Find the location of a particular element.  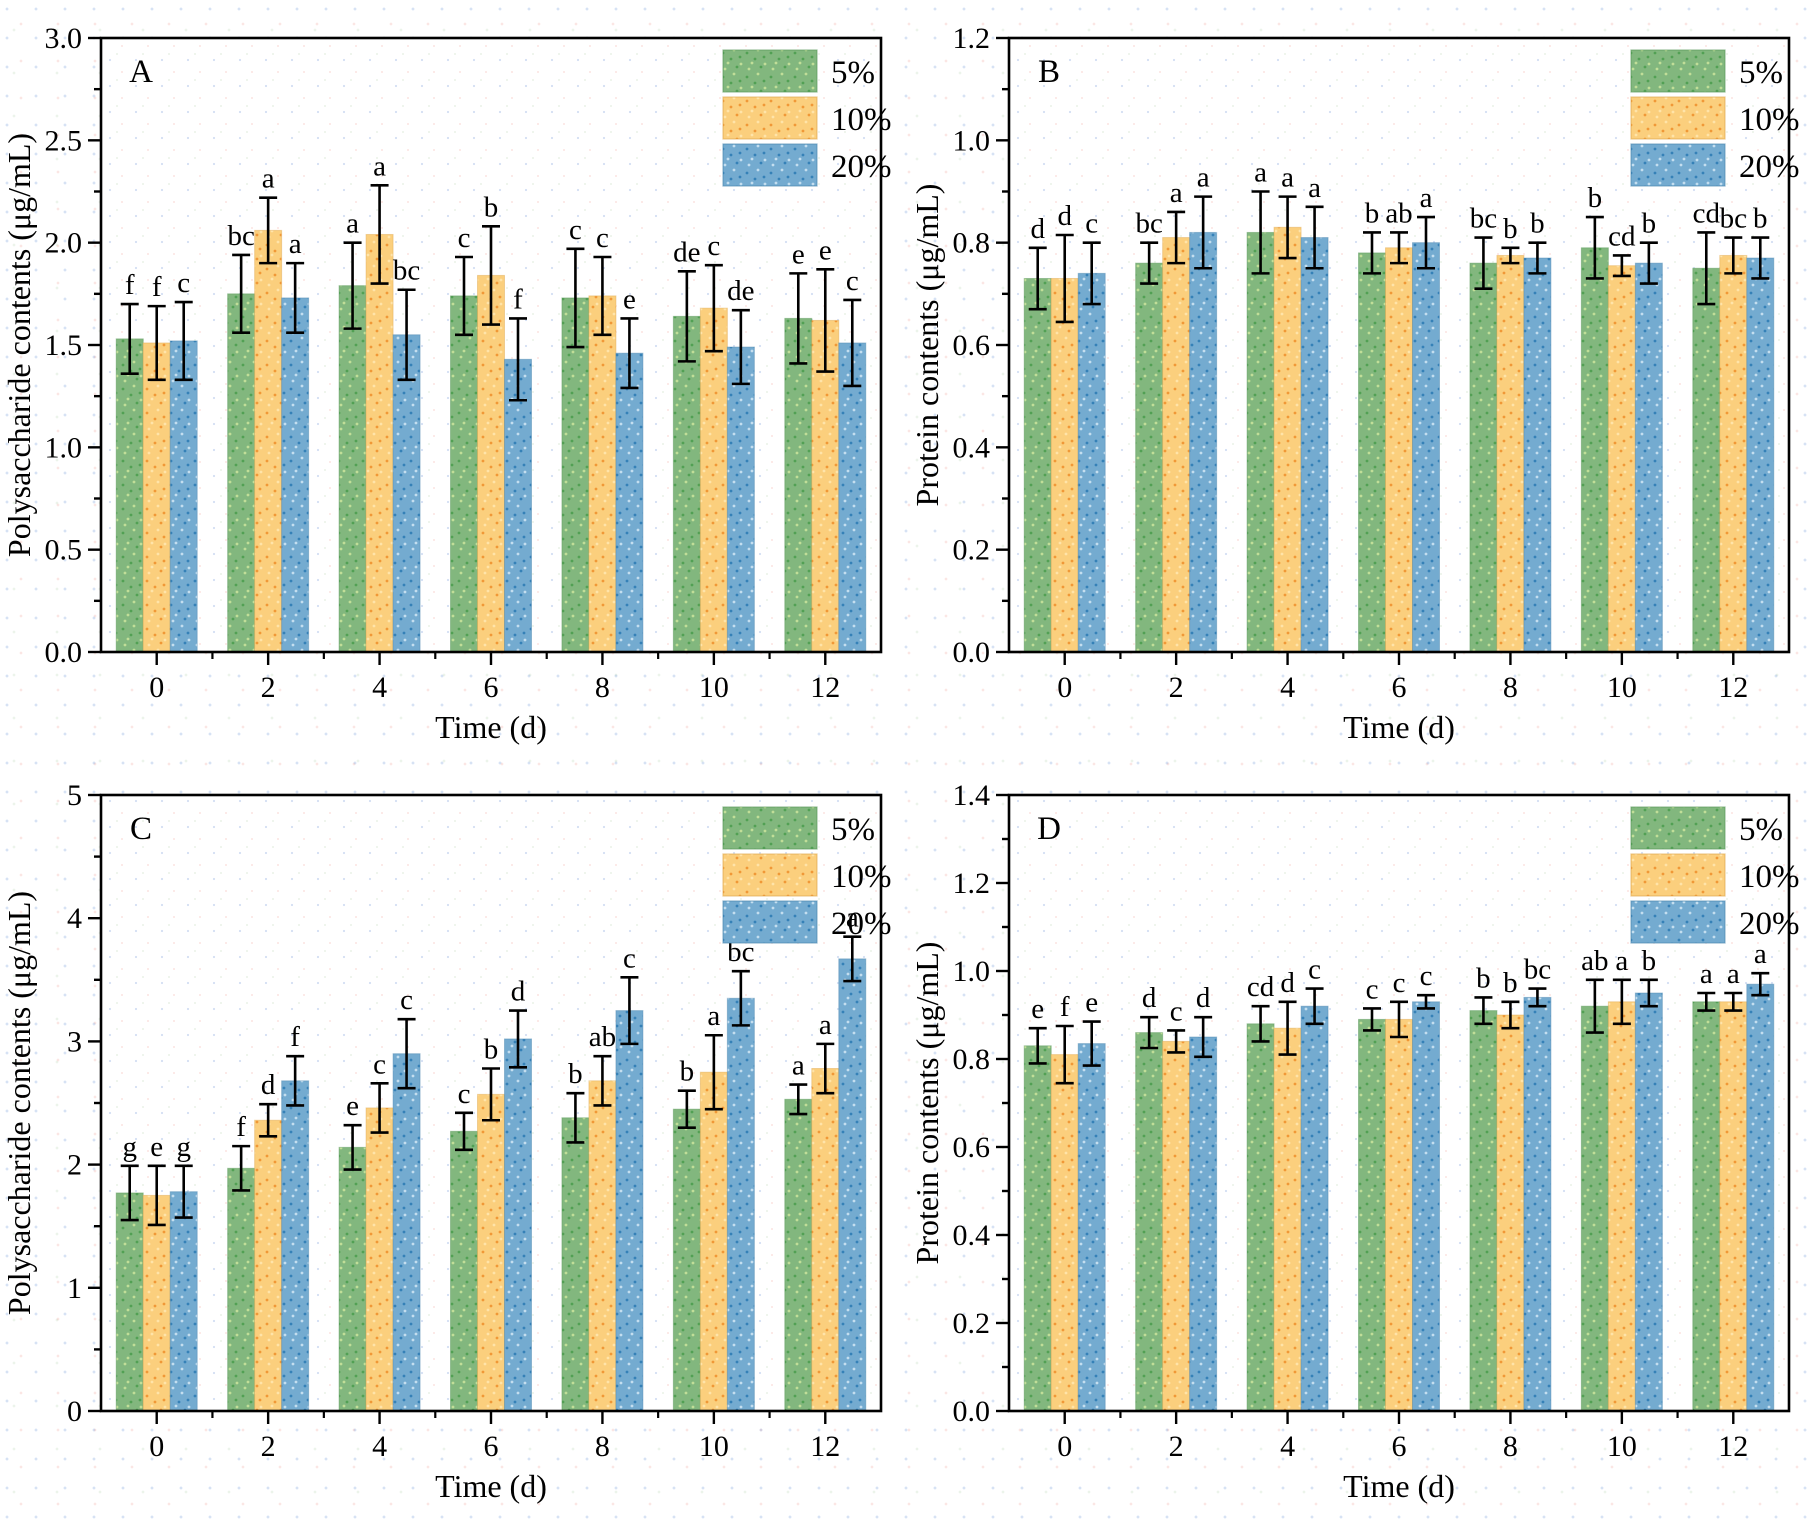

bar-20%-day0 is located at coordinates (1091, 1227).